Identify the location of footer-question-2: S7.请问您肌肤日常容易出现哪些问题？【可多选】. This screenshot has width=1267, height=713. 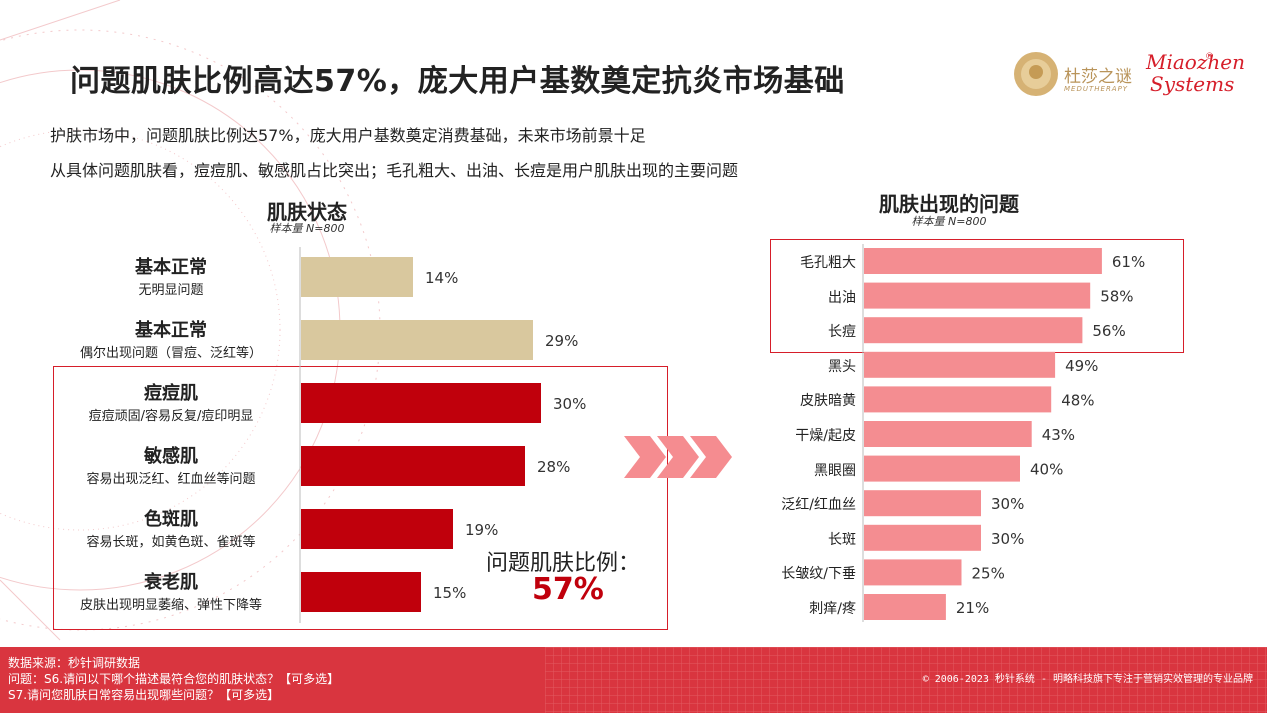
(144, 695).